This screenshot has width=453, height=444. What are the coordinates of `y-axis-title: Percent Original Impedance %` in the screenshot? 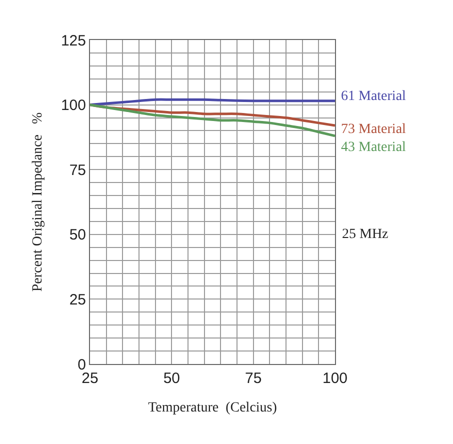 It's located at (38, 202).